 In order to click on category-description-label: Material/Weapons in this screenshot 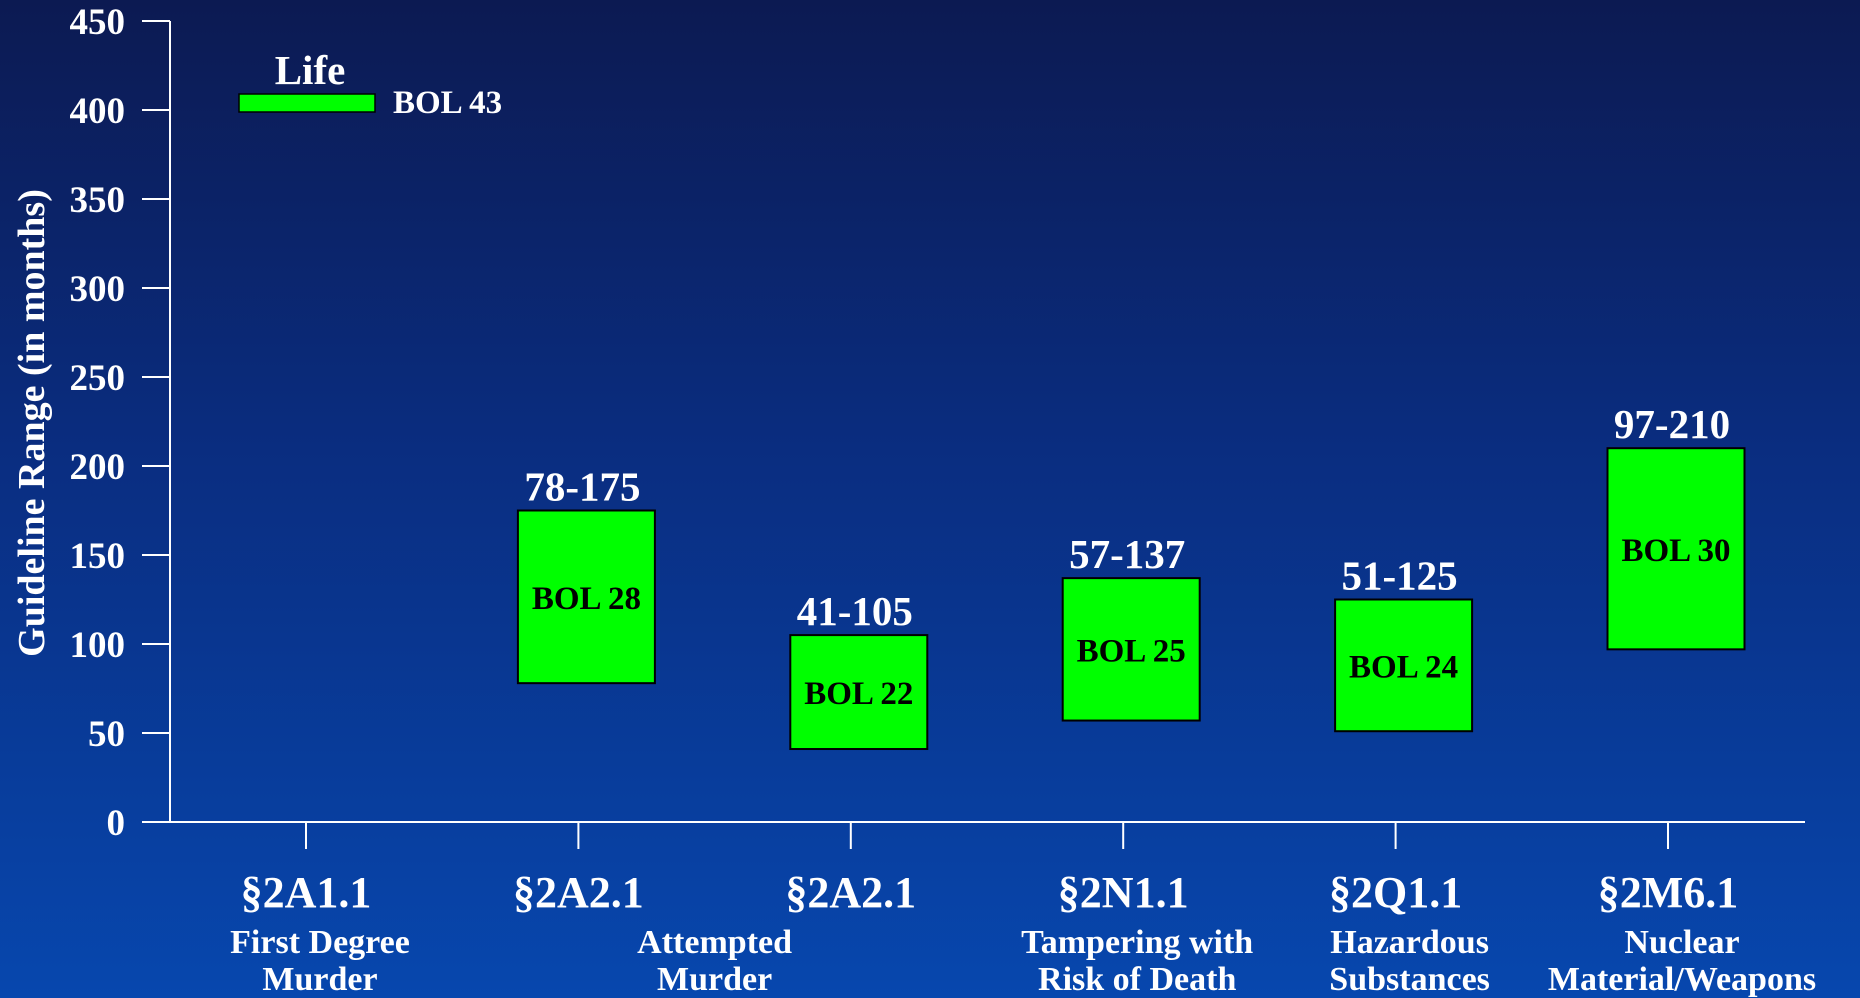, I will do `click(1682, 979)`.